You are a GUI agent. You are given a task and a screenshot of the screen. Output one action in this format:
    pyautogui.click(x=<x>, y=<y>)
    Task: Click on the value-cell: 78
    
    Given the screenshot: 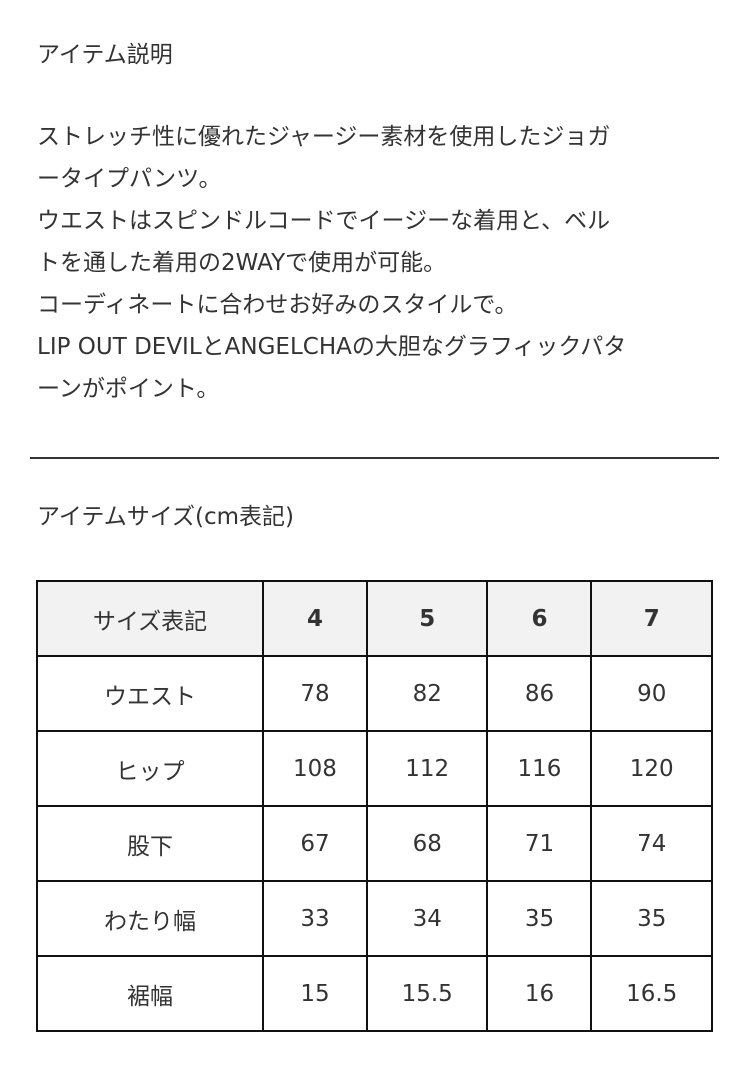 What is the action you would take?
    pyautogui.click(x=315, y=693)
    